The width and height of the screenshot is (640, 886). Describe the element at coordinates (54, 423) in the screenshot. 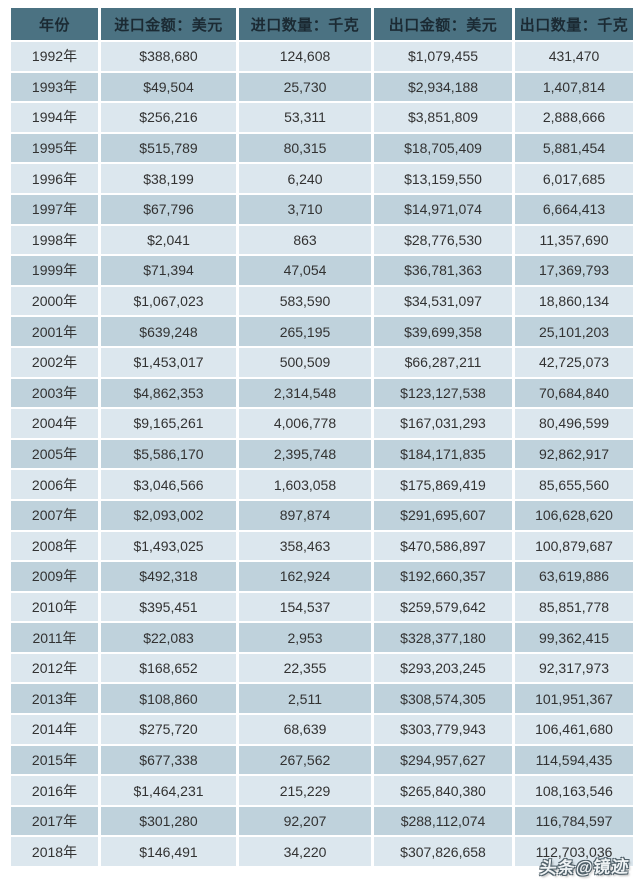

I see `cell-year: 2004年` at that location.